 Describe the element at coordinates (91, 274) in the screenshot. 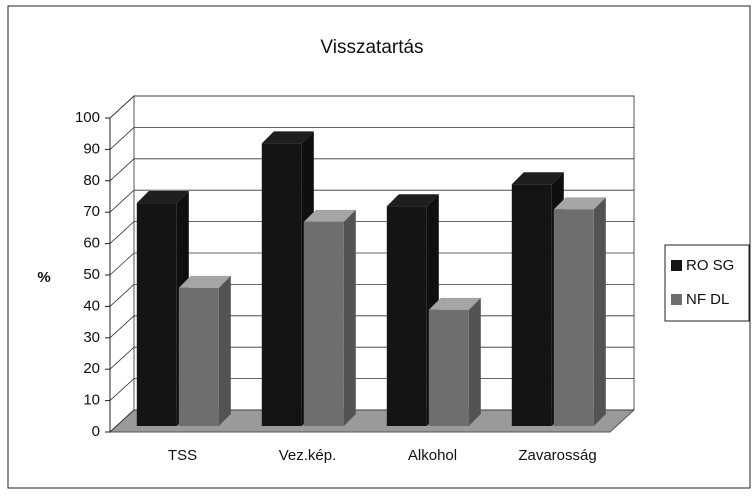

I see `y-tick-label: 50` at that location.